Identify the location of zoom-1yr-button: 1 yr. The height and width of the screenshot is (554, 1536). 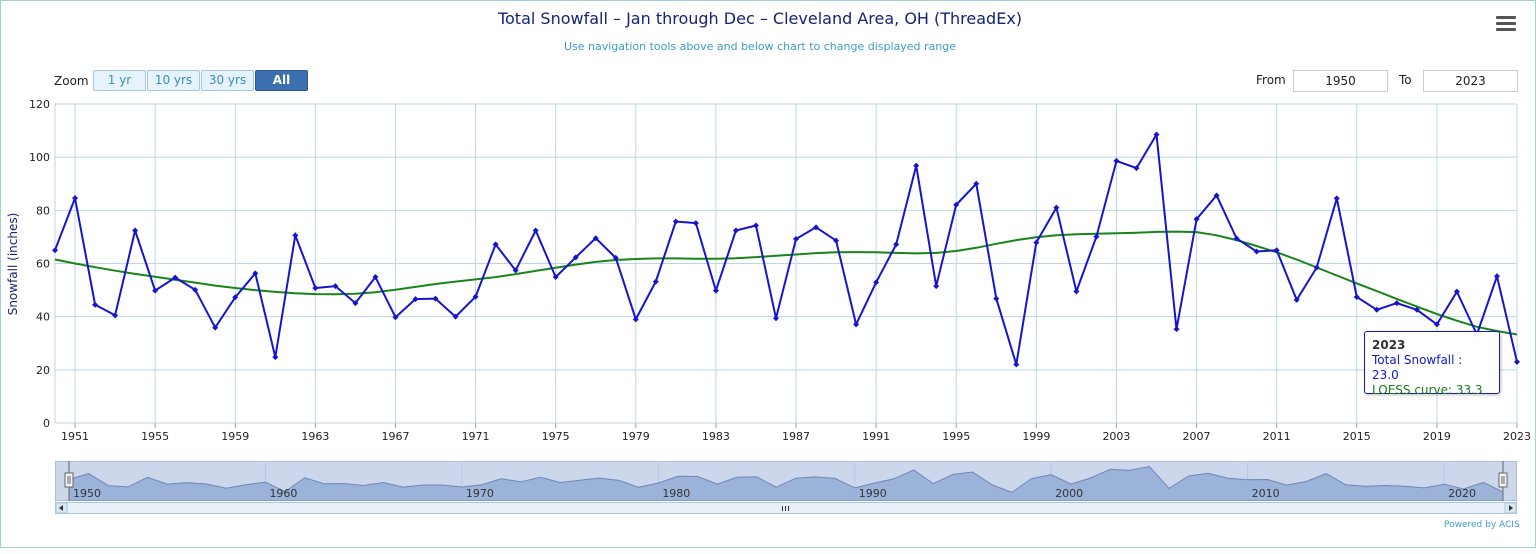
(119, 80).